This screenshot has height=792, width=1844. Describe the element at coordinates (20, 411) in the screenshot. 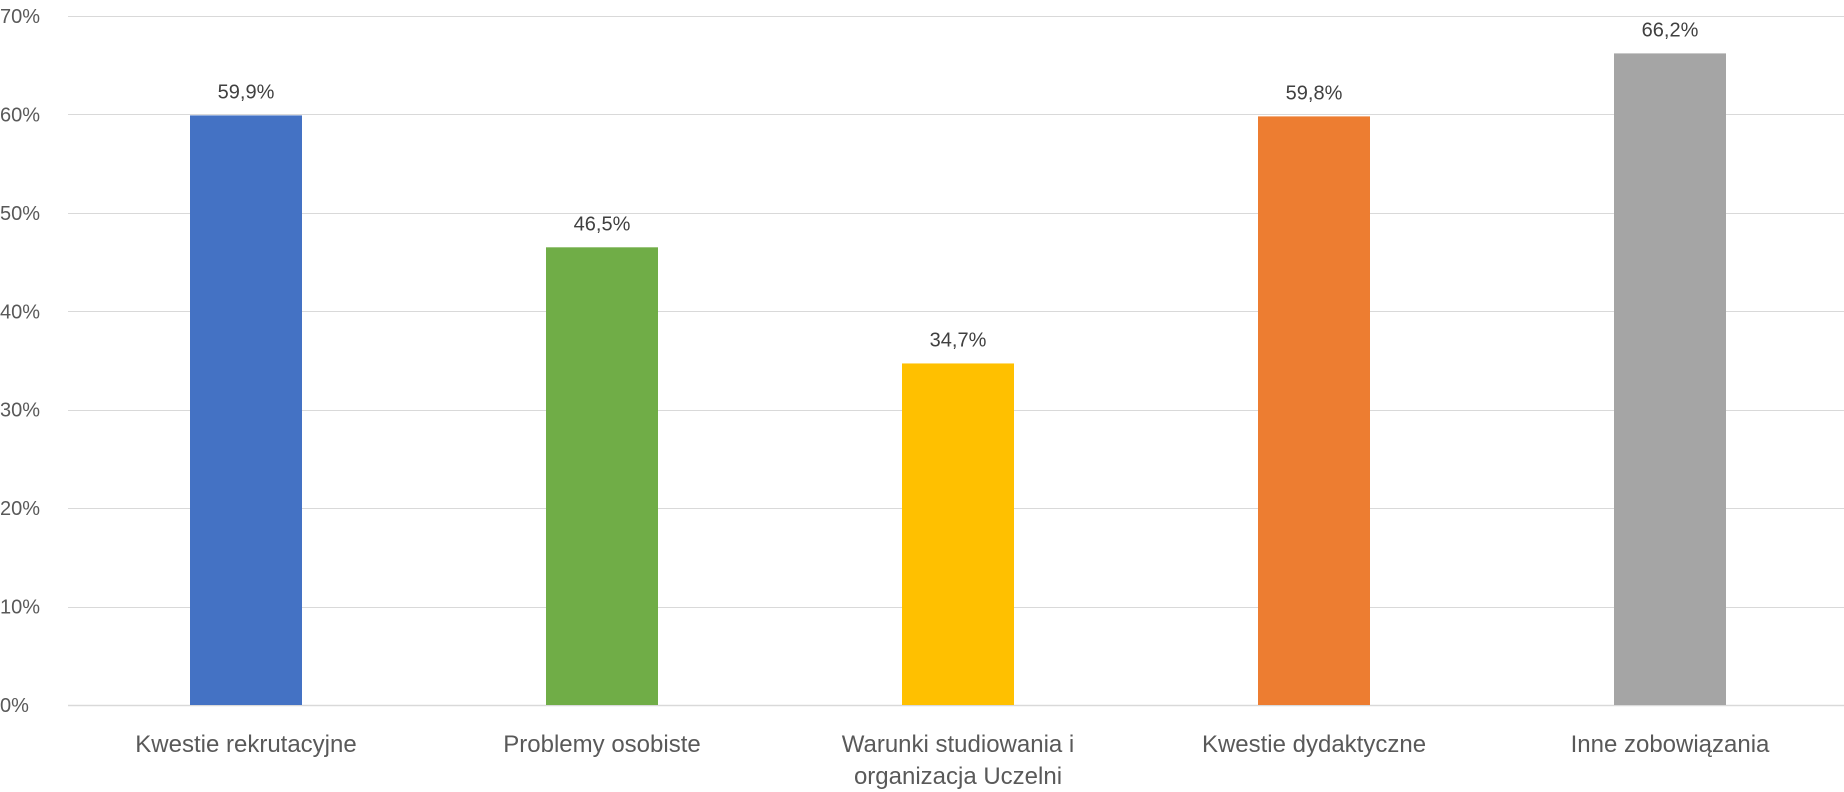

I see `y-tick-label: 30%` at that location.